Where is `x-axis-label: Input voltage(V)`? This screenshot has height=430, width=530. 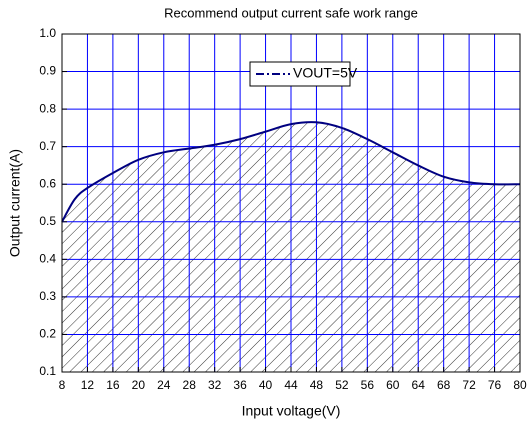 x-axis-label: Input voltage(V) is located at coordinates (291, 411).